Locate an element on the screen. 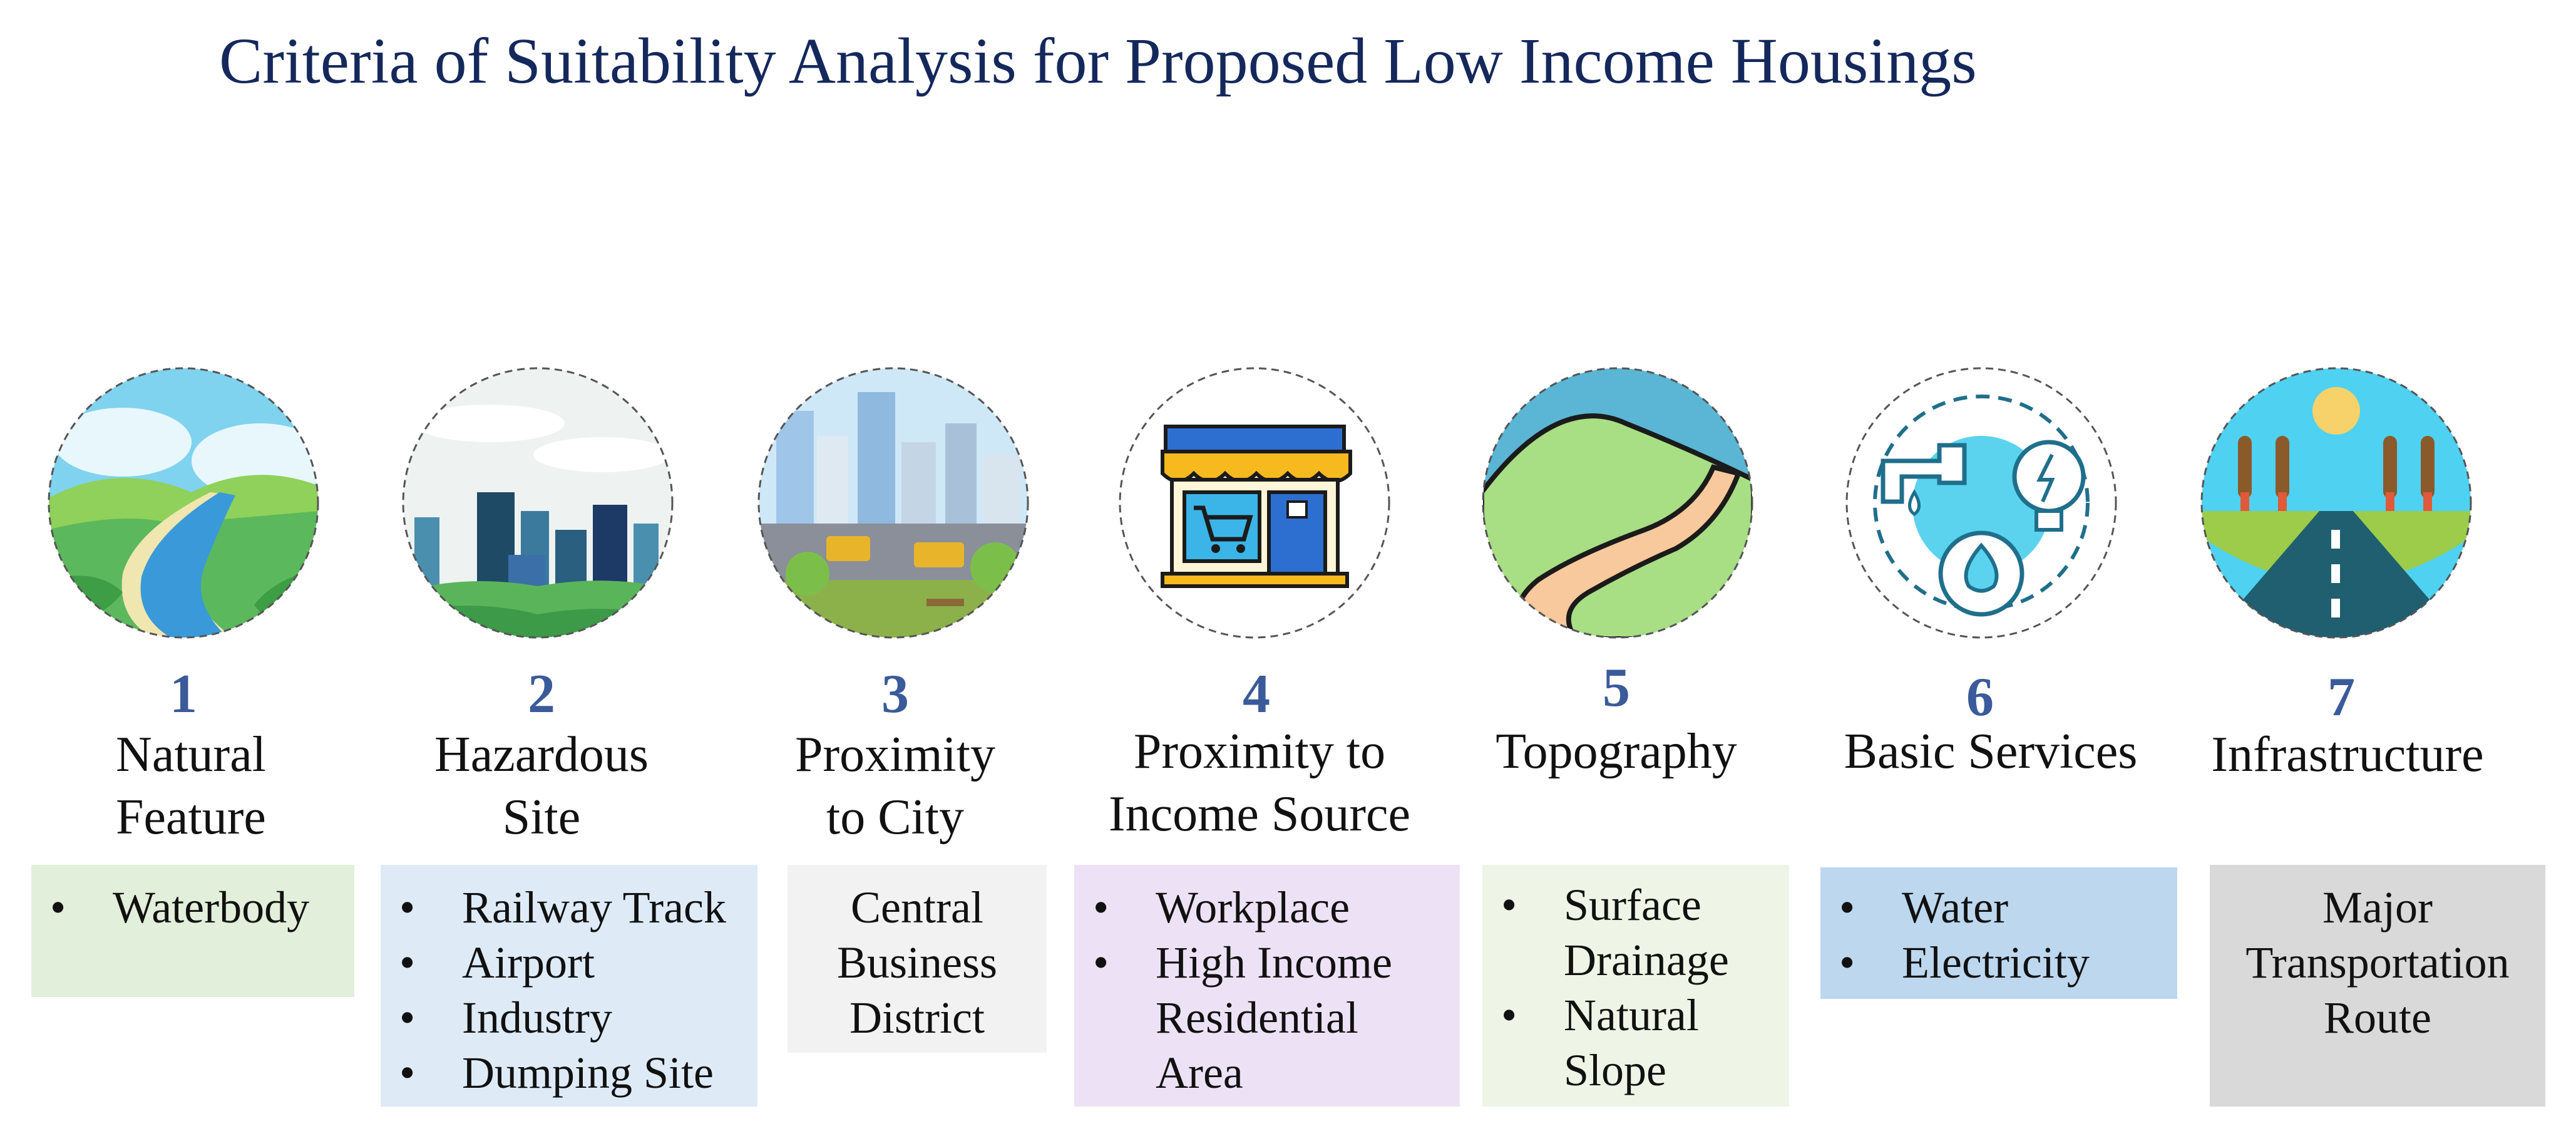  list-item: Workplace is located at coordinates (1237, 907).